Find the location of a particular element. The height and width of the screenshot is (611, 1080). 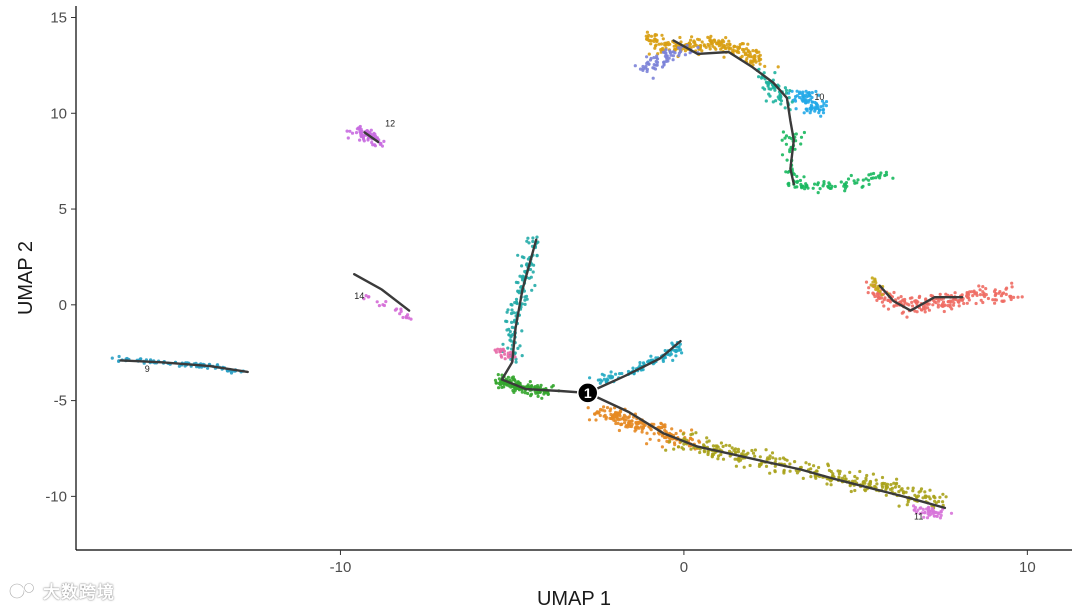

root-node-circle is located at coordinates (587, 393).